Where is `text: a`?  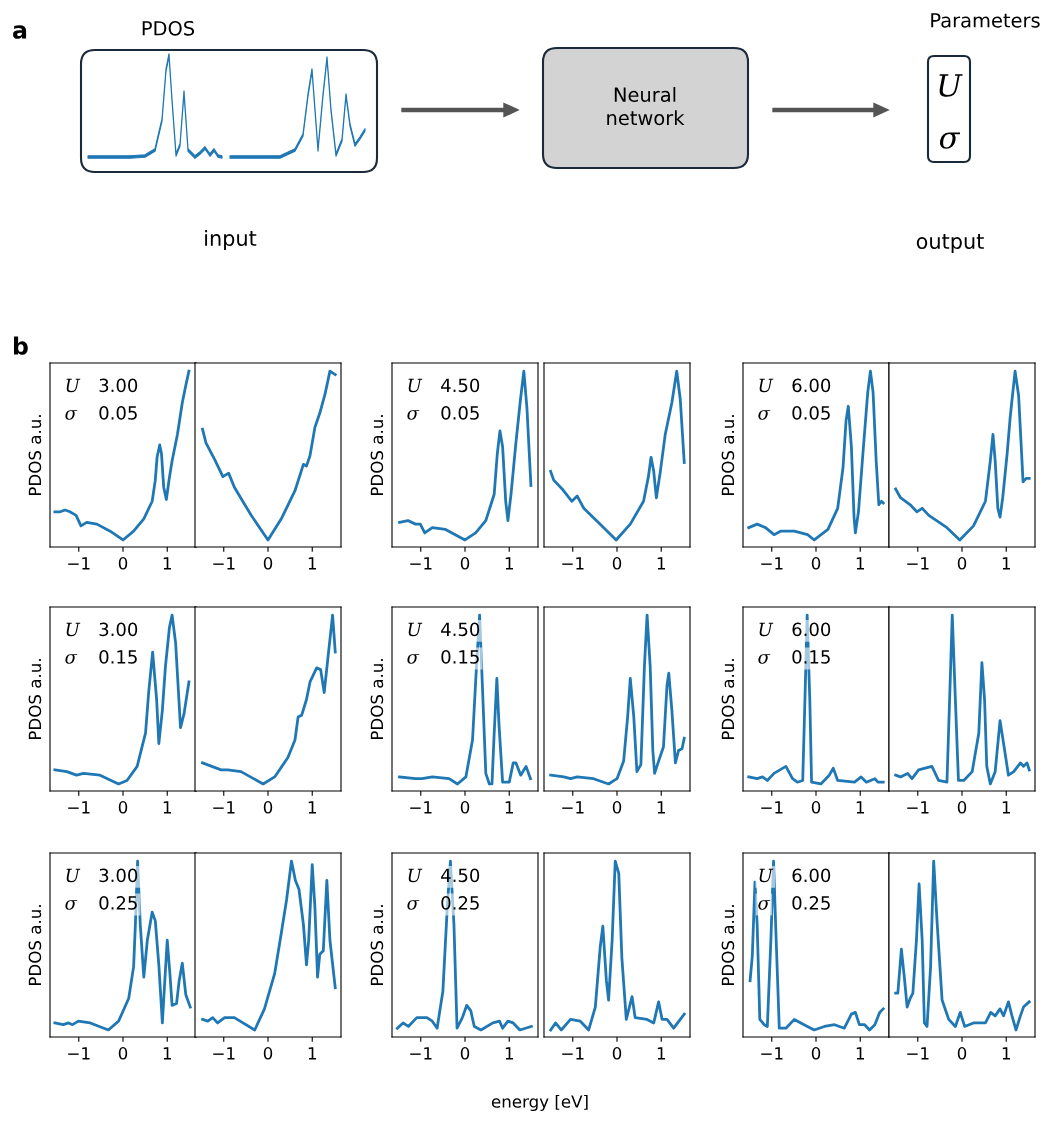 text: a is located at coordinates (20, 32).